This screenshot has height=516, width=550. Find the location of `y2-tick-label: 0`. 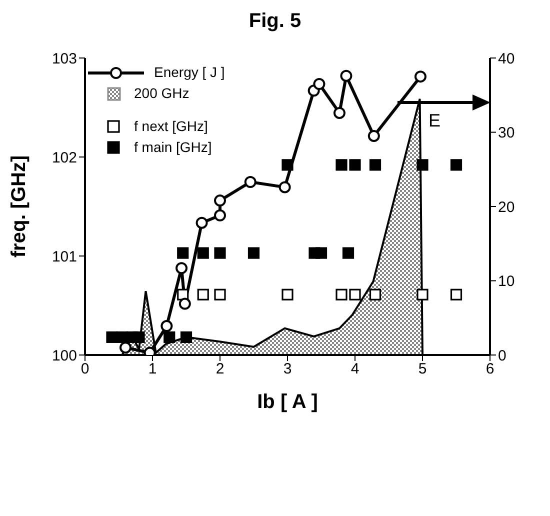

y2-tick-label: 0 is located at coordinates (502, 355).